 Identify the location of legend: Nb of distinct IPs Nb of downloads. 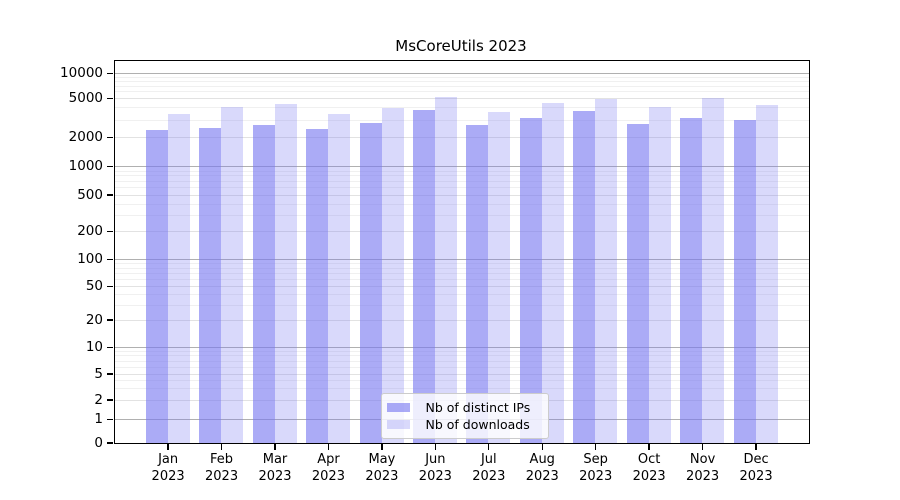
(464, 416).